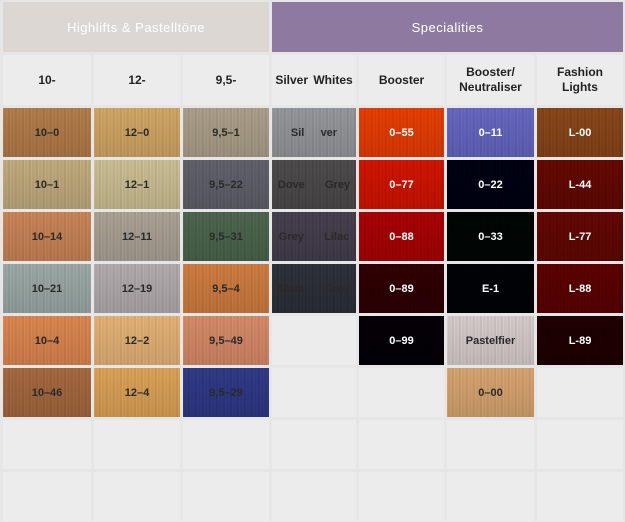  I want to click on color-swatch: 10–1, so click(47, 184).